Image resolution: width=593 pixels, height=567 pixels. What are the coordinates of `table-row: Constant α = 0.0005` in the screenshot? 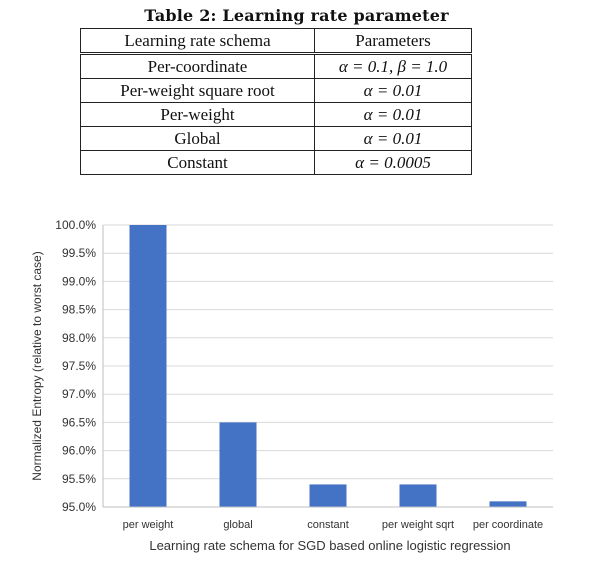 It's located at (276, 162).